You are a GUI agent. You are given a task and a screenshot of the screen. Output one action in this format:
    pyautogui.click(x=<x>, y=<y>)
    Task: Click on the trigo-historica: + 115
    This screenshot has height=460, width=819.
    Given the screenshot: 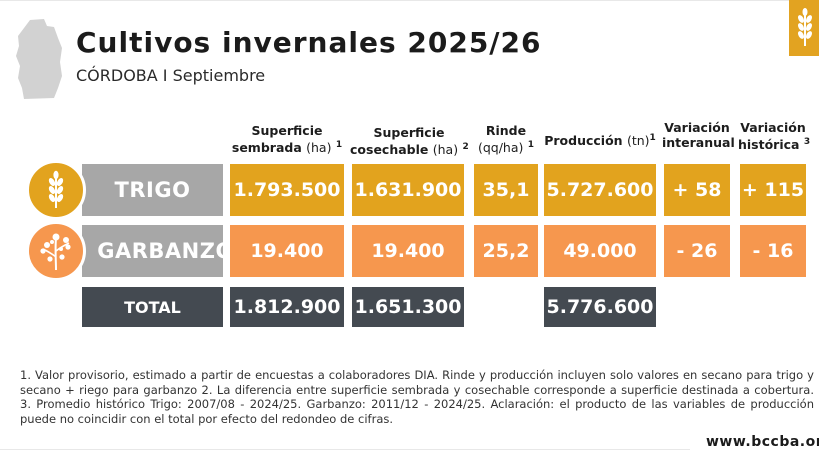 What is the action you would take?
    pyautogui.click(x=773, y=190)
    